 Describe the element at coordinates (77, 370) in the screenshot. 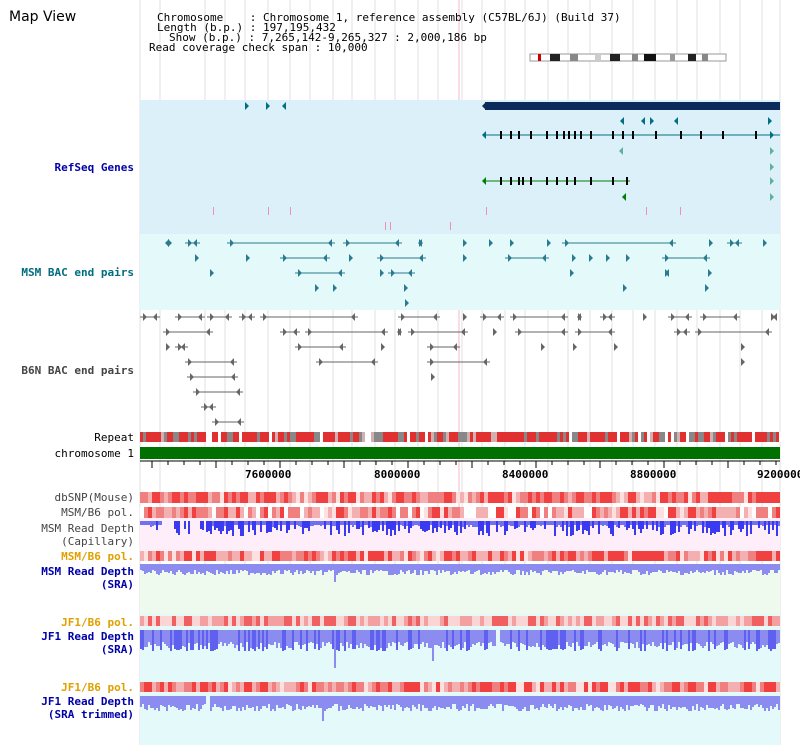

I see `b6n-bac-track-label: B6N BAC end pairs` at that location.